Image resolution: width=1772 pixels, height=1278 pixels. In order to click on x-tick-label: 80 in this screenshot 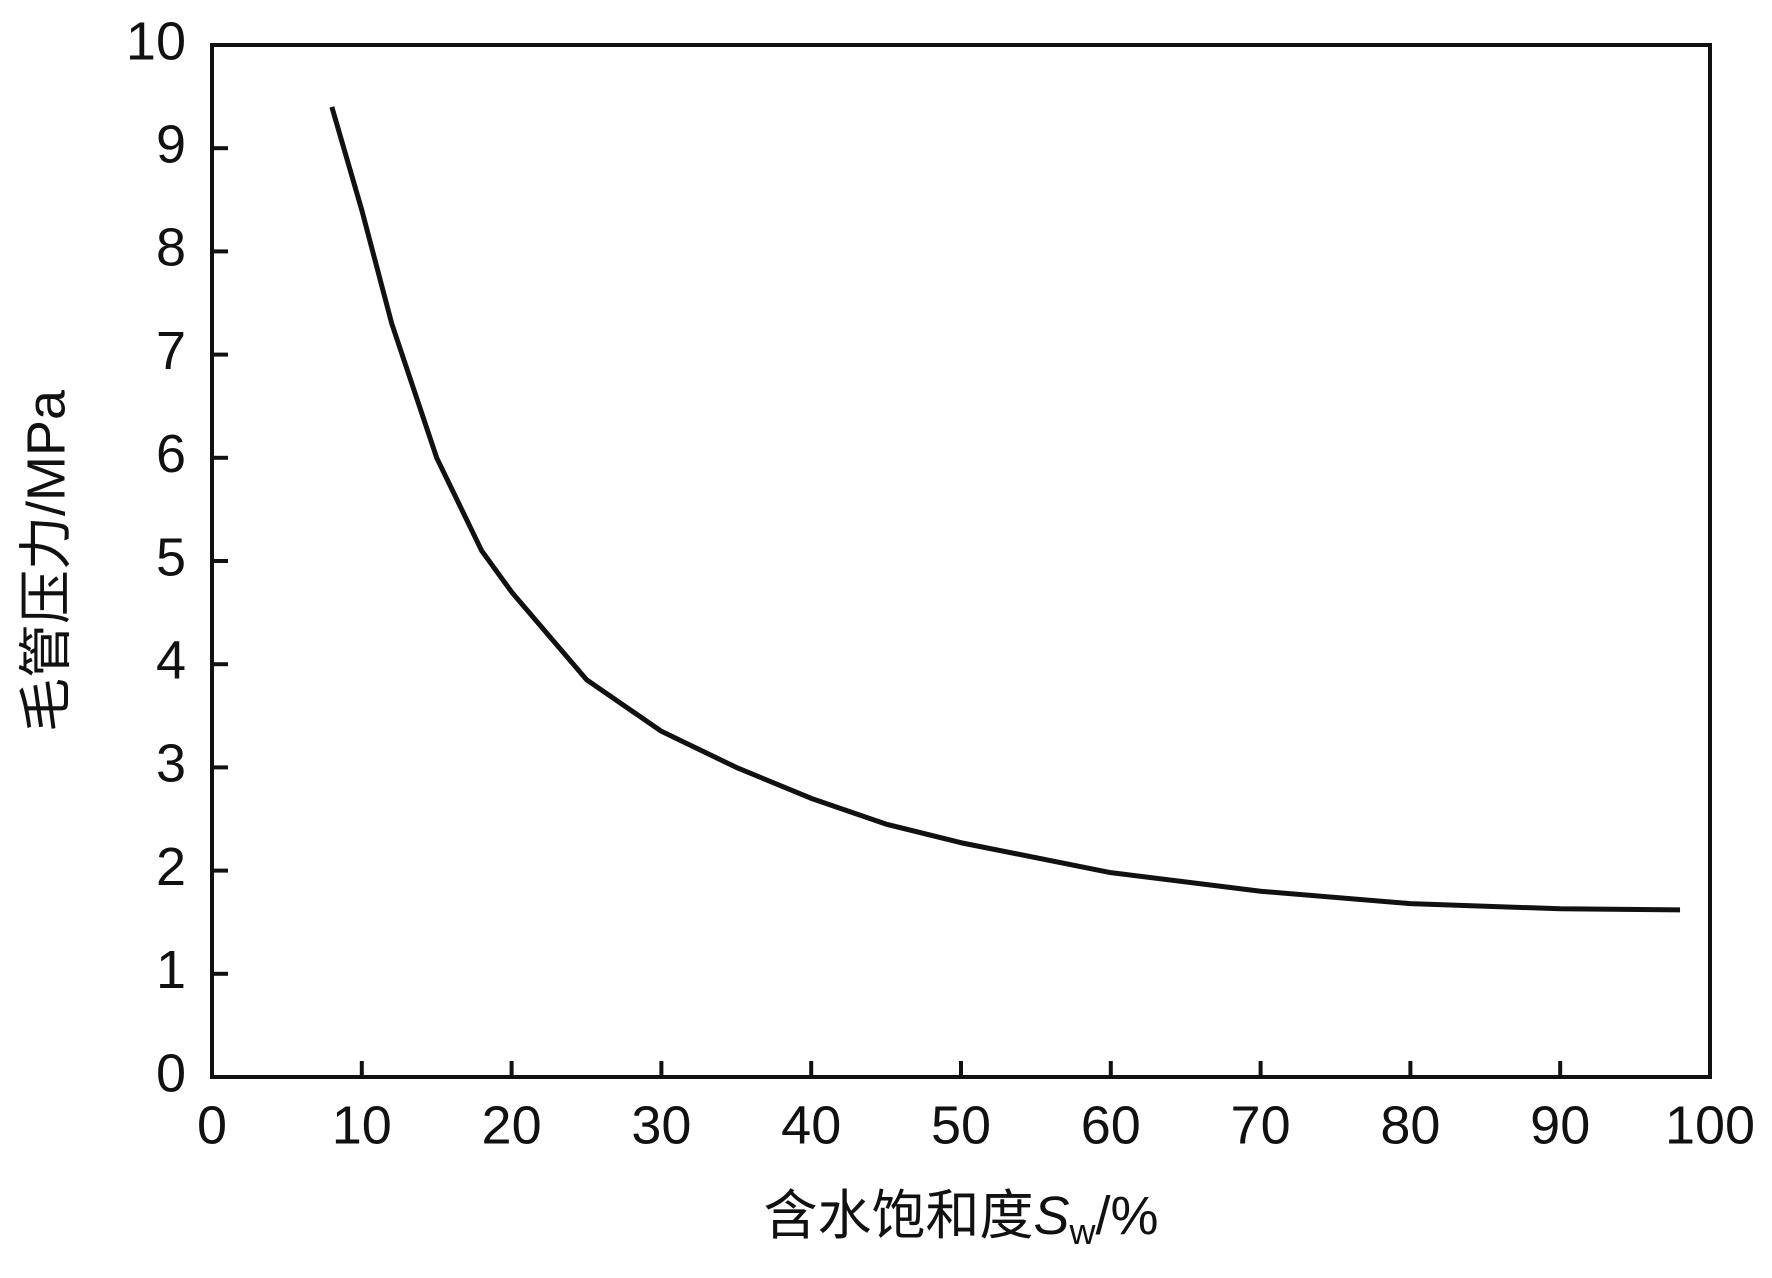, I will do `click(1410, 1125)`.